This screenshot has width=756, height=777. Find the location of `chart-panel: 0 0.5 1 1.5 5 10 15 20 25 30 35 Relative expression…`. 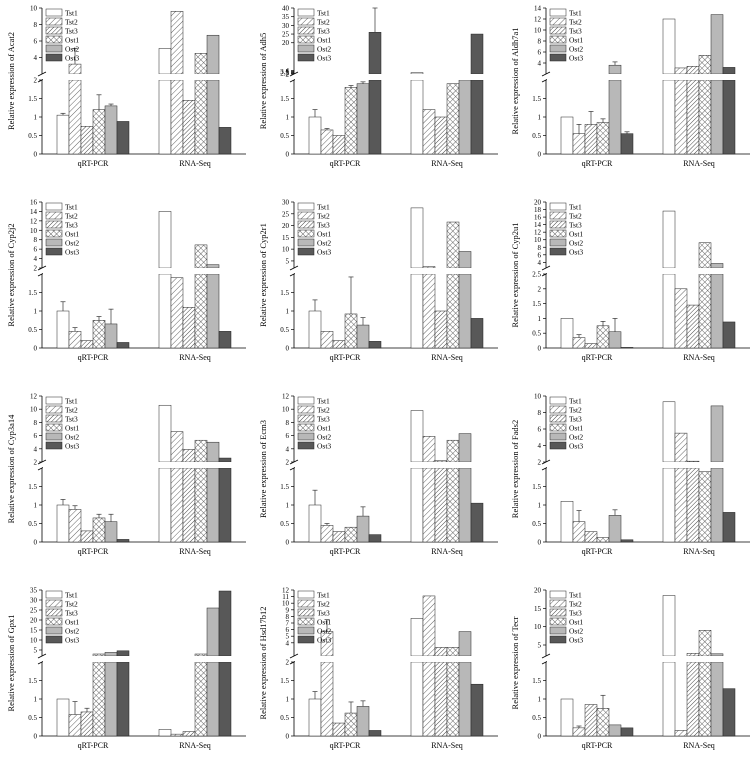

chart-panel: 0 0.5 1 1.5 5 10 15 20 25 30 35 Relative expression… is located at coordinates (126, 679).